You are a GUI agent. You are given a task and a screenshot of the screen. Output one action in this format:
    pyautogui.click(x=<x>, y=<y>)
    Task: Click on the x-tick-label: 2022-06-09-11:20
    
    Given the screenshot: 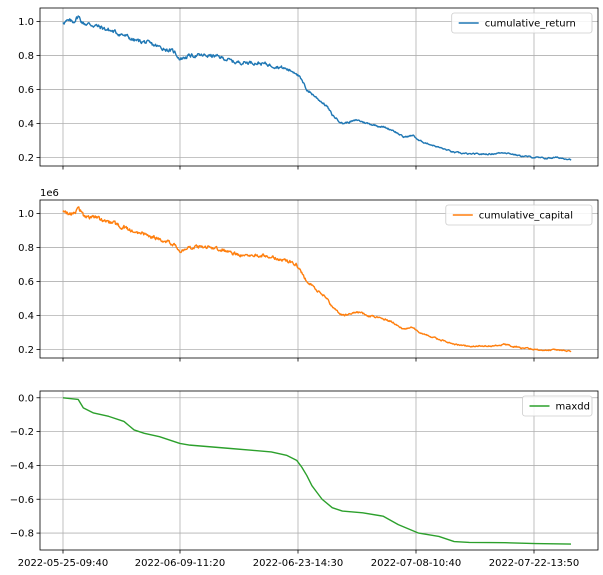 What is the action you would take?
    pyautogui.click(x=180, y=563)
    